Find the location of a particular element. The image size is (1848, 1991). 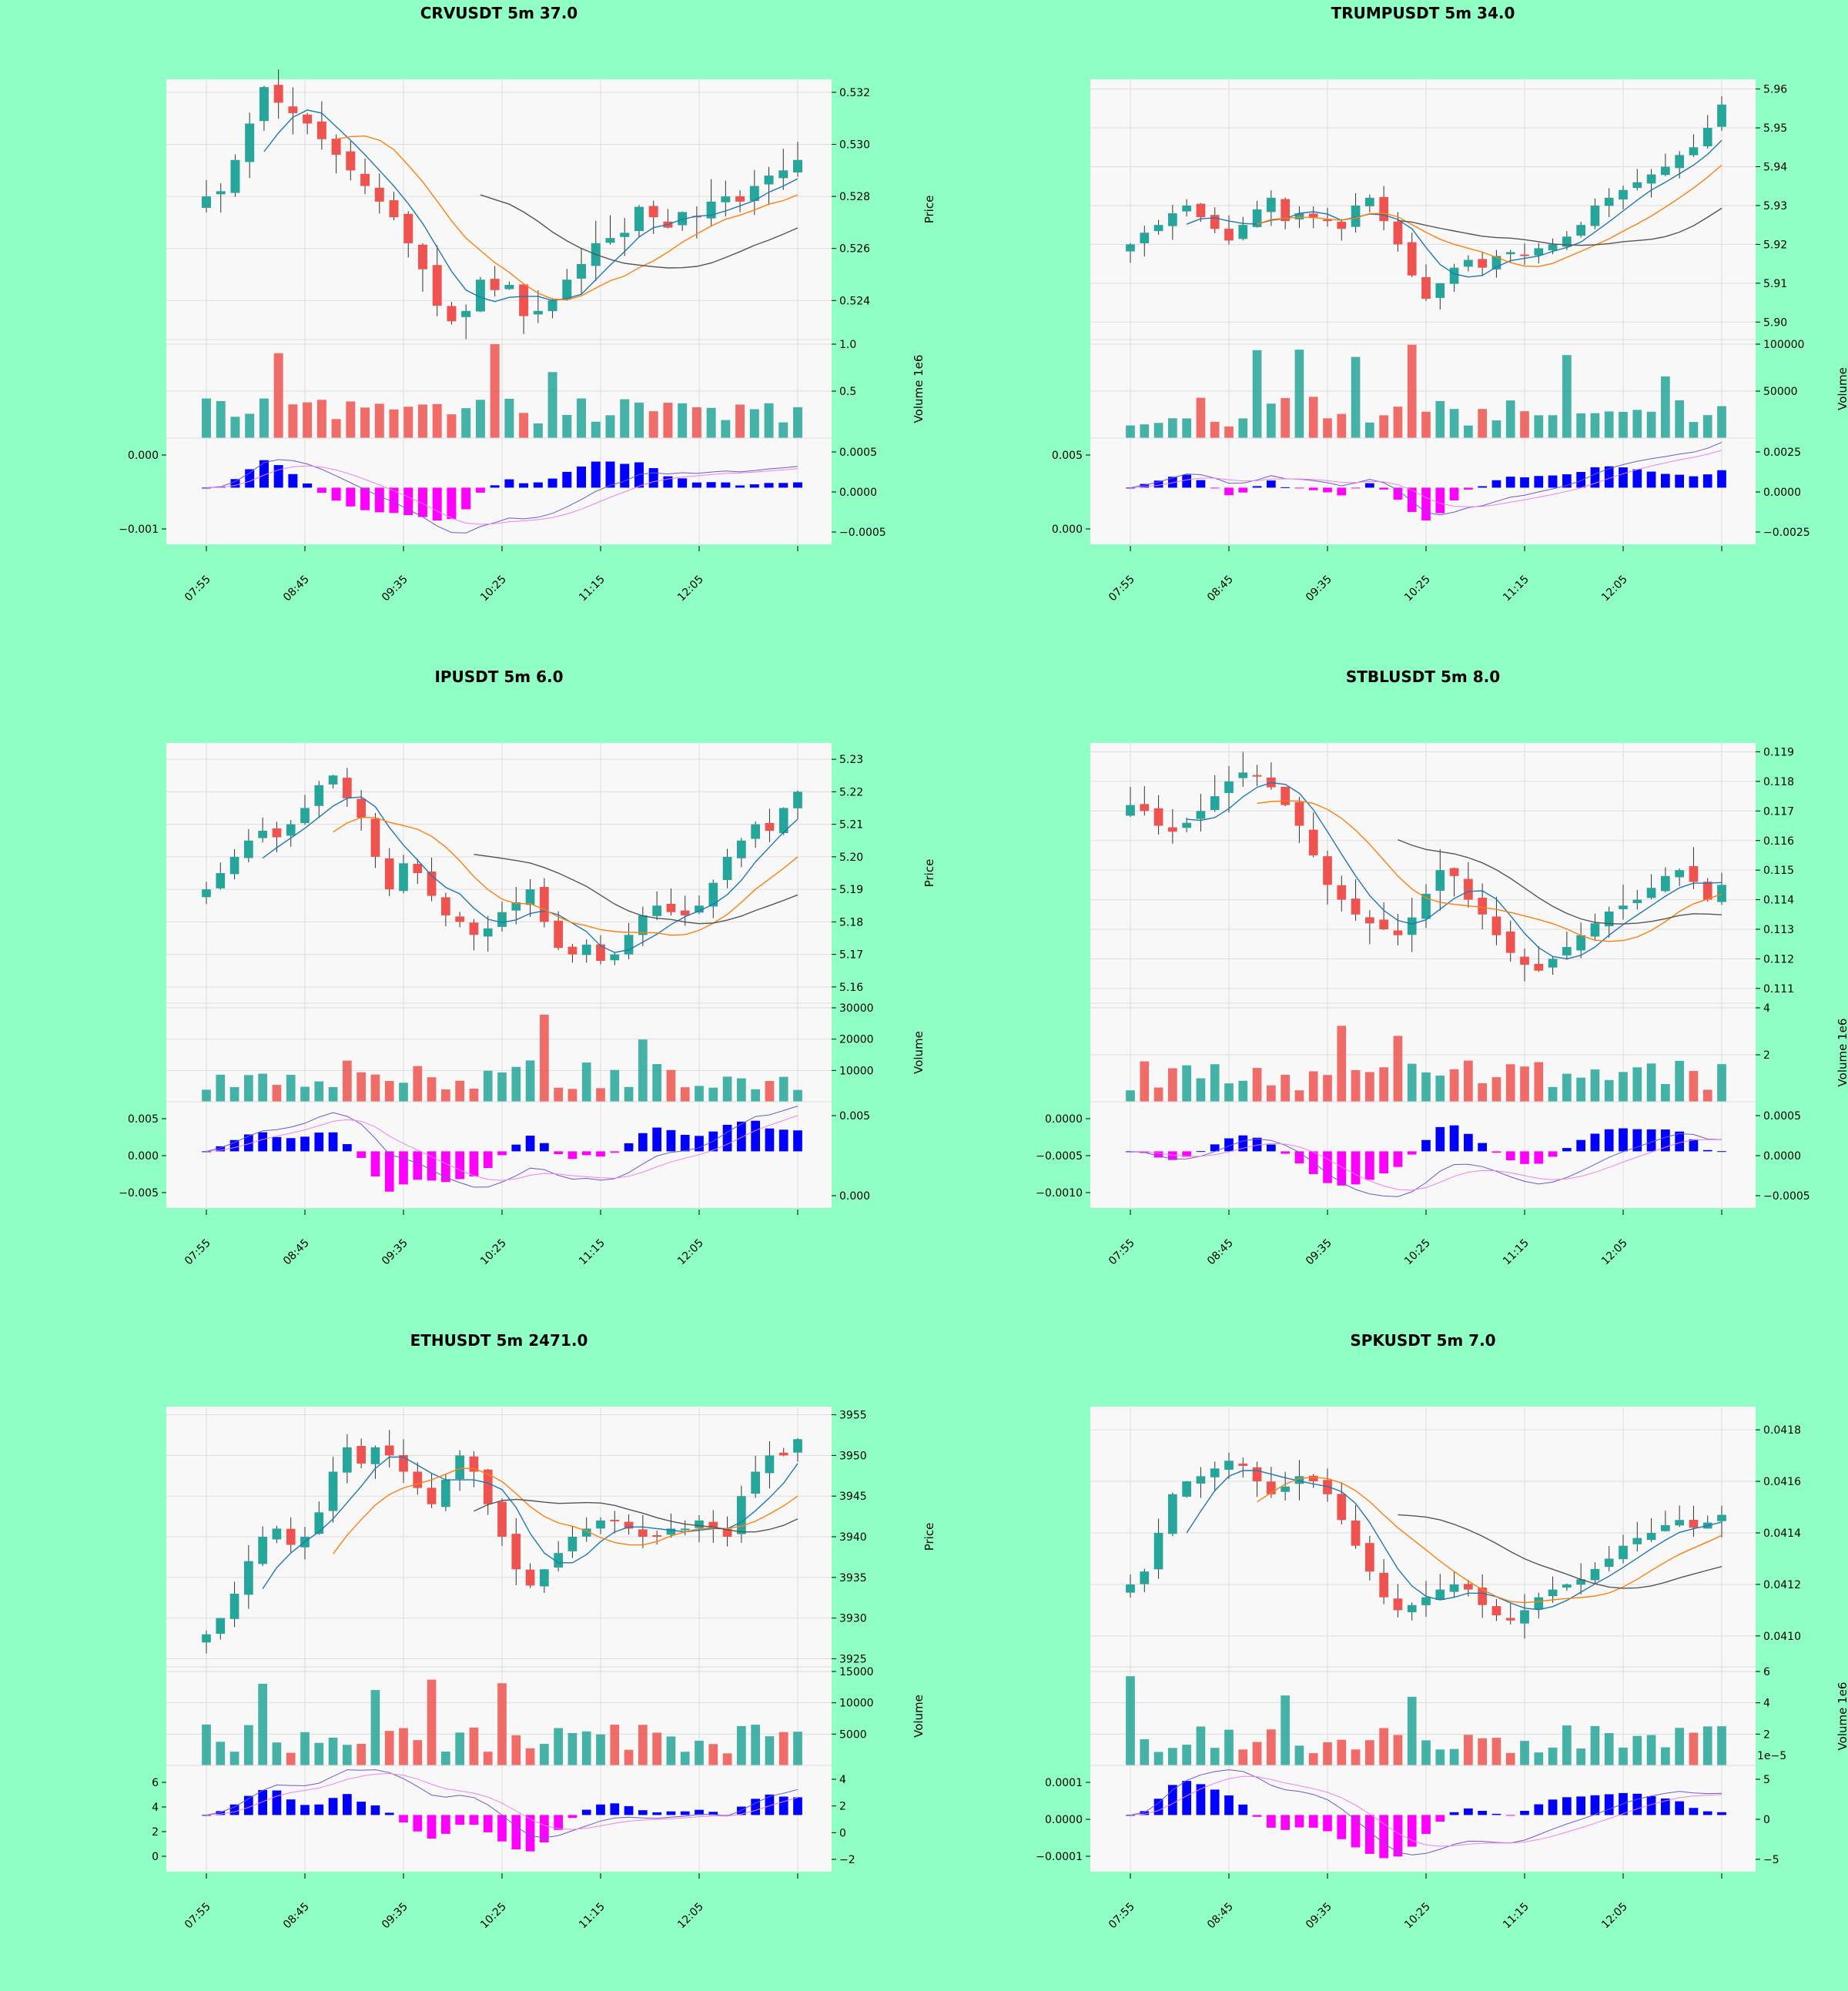

price-tick-label: 0.528 is located at coordinates (854, 197).